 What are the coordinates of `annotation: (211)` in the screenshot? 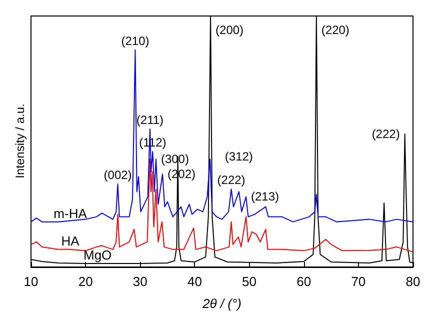 It's located at (150, 119).